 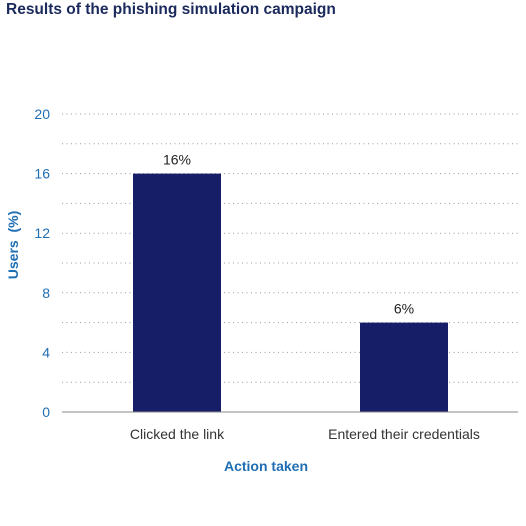 I want to click on x-tick-label: Clicked the link, so click(x=177, y=434).